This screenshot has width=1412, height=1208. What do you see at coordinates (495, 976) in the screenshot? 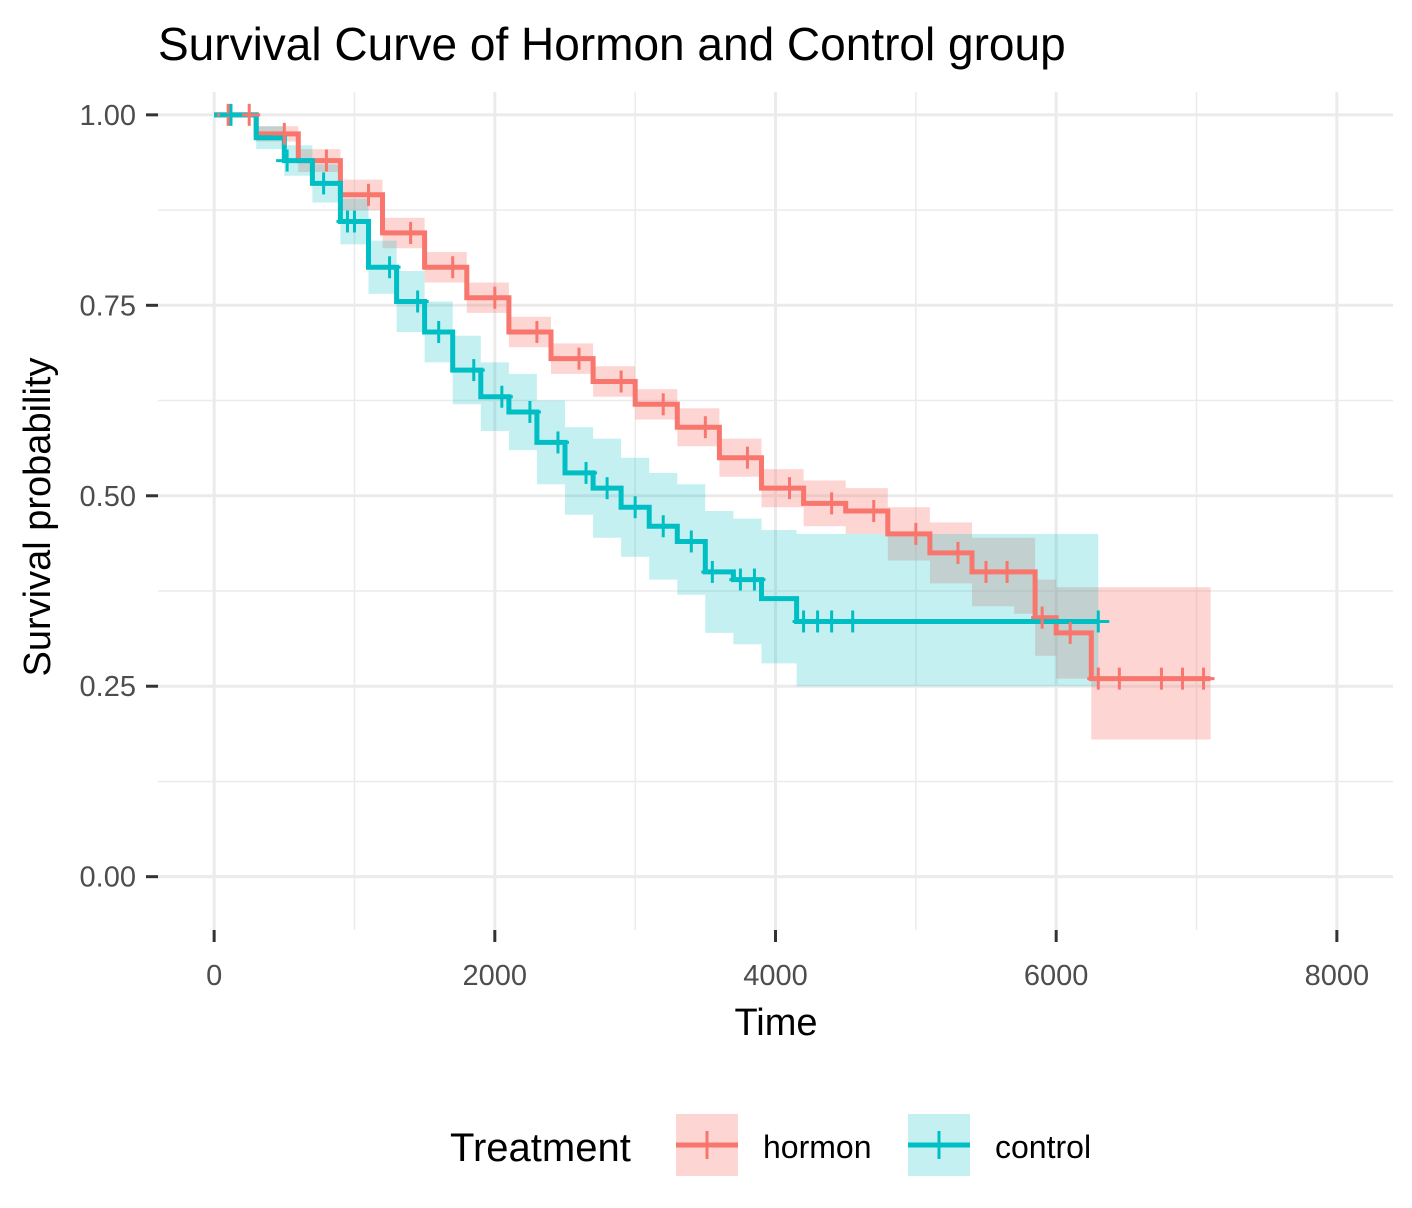
I see `x-tick-label: 2000` at bounding box center [495, 976].